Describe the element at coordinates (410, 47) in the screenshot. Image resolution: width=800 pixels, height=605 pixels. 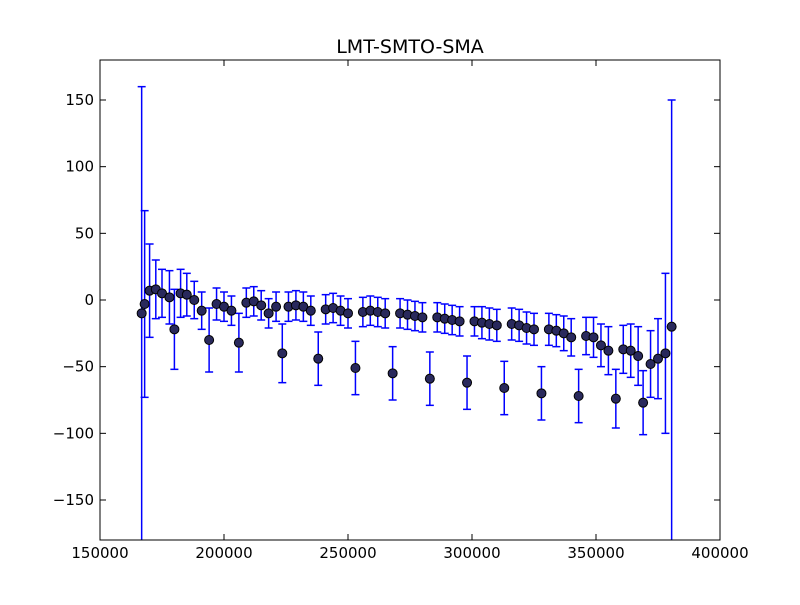
I see `chart-title: LMT-SMTO-SMA` at that location.